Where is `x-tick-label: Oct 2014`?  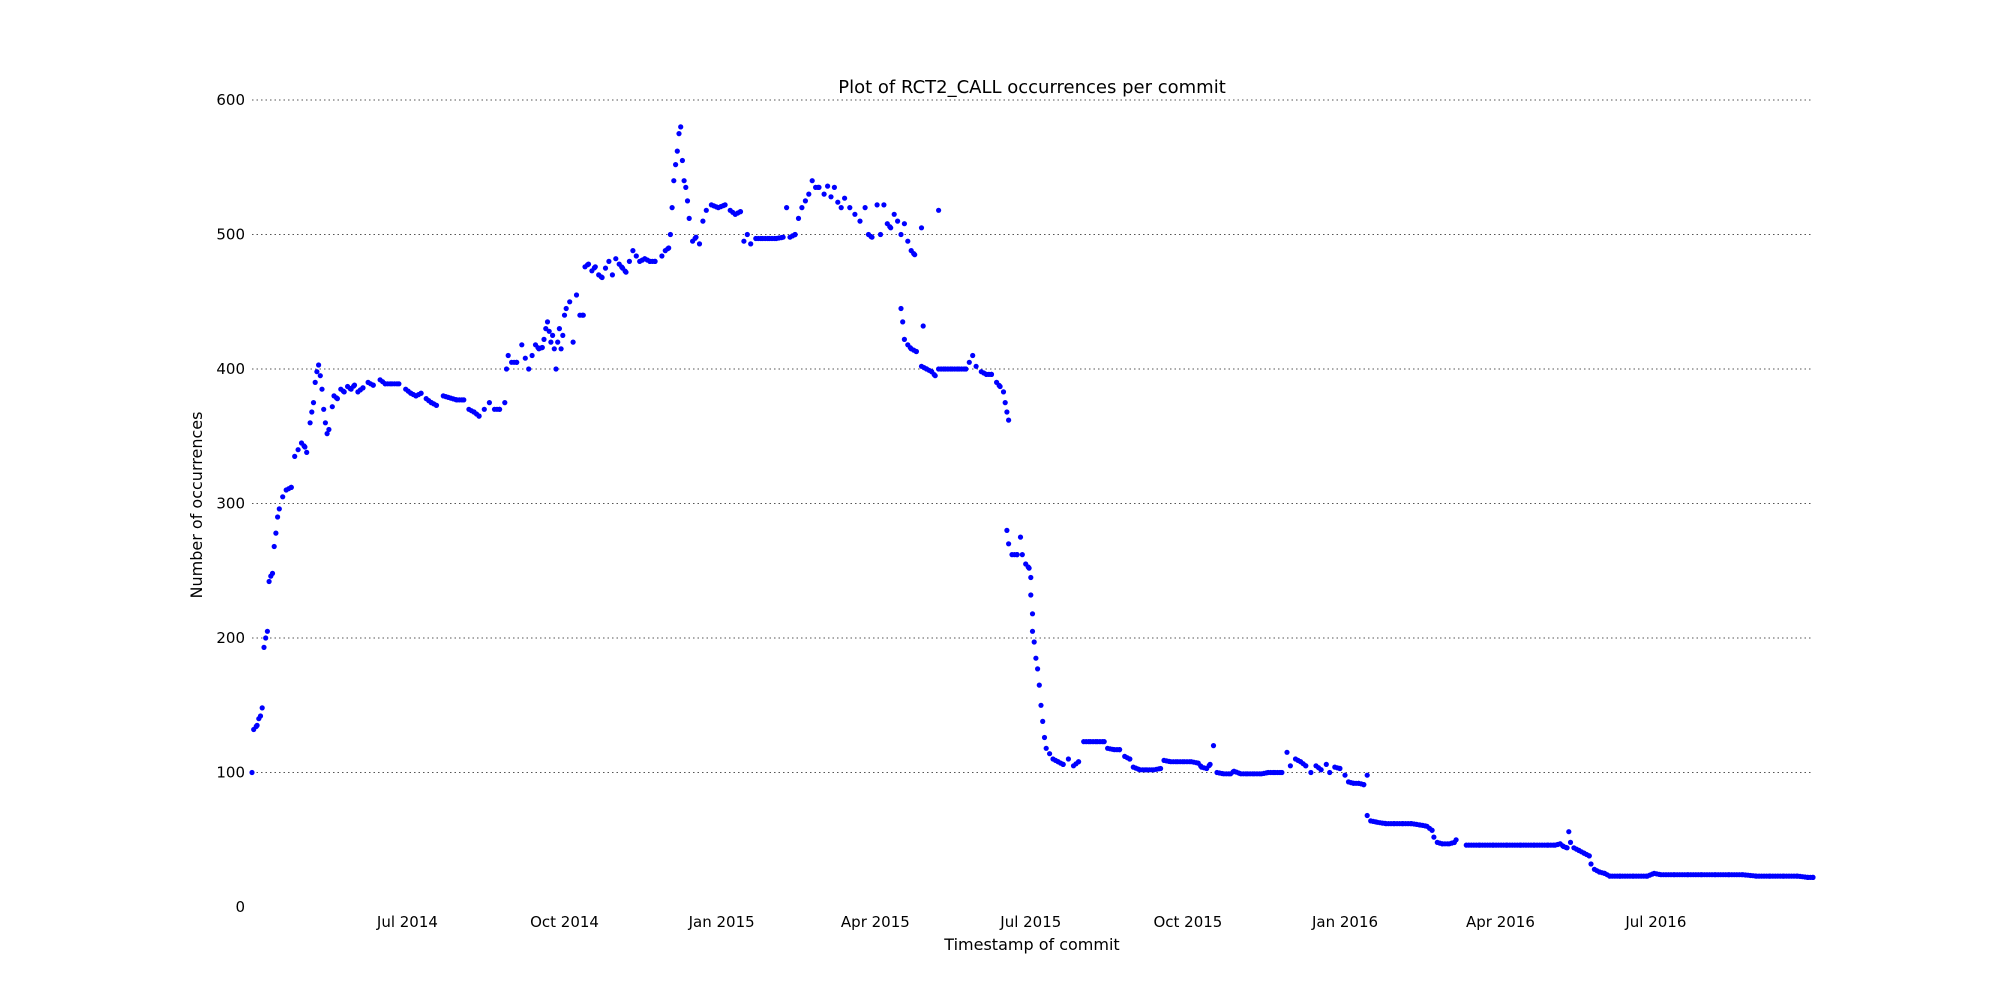 x-tick-label: Oct 2014 is located at coordinates (564, 922).